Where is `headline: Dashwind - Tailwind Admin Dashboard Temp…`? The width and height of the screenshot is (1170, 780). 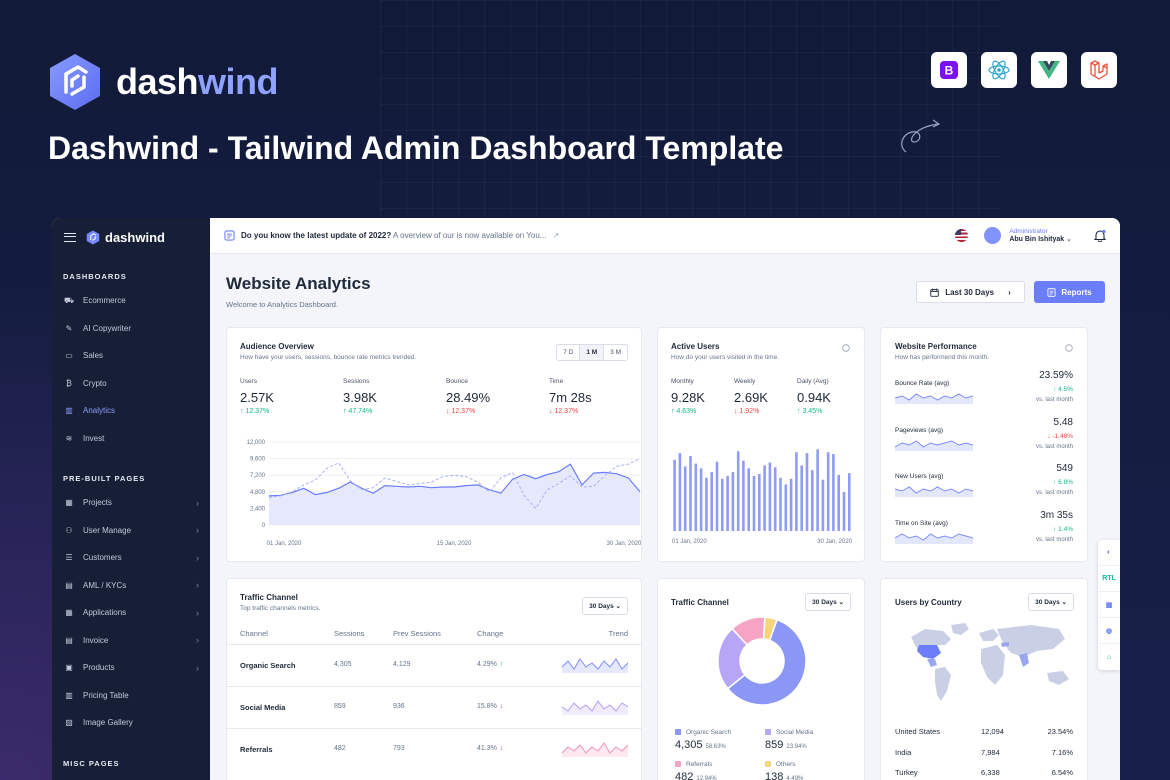
headline: Dashwind - Tailwind Admin Dashboard Temp… is located at coordinates (416, 148).